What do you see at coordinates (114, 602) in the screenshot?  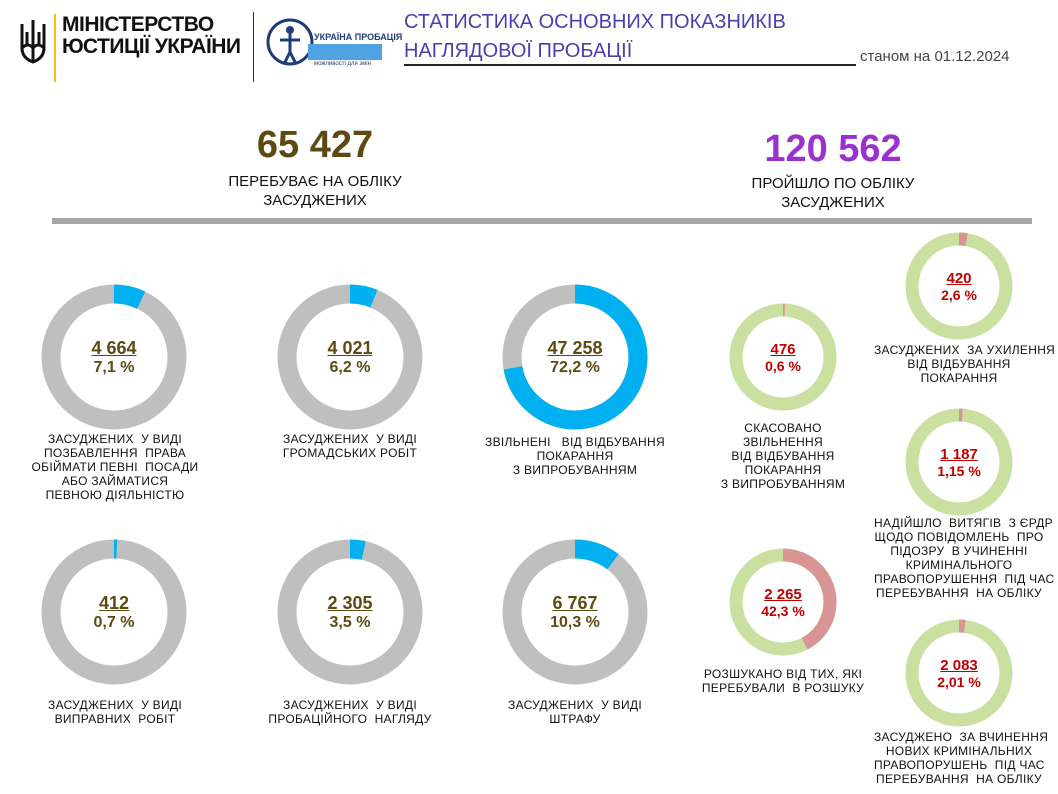 I see `left-donut-value-3: 412` at bounding box center [114, 602].